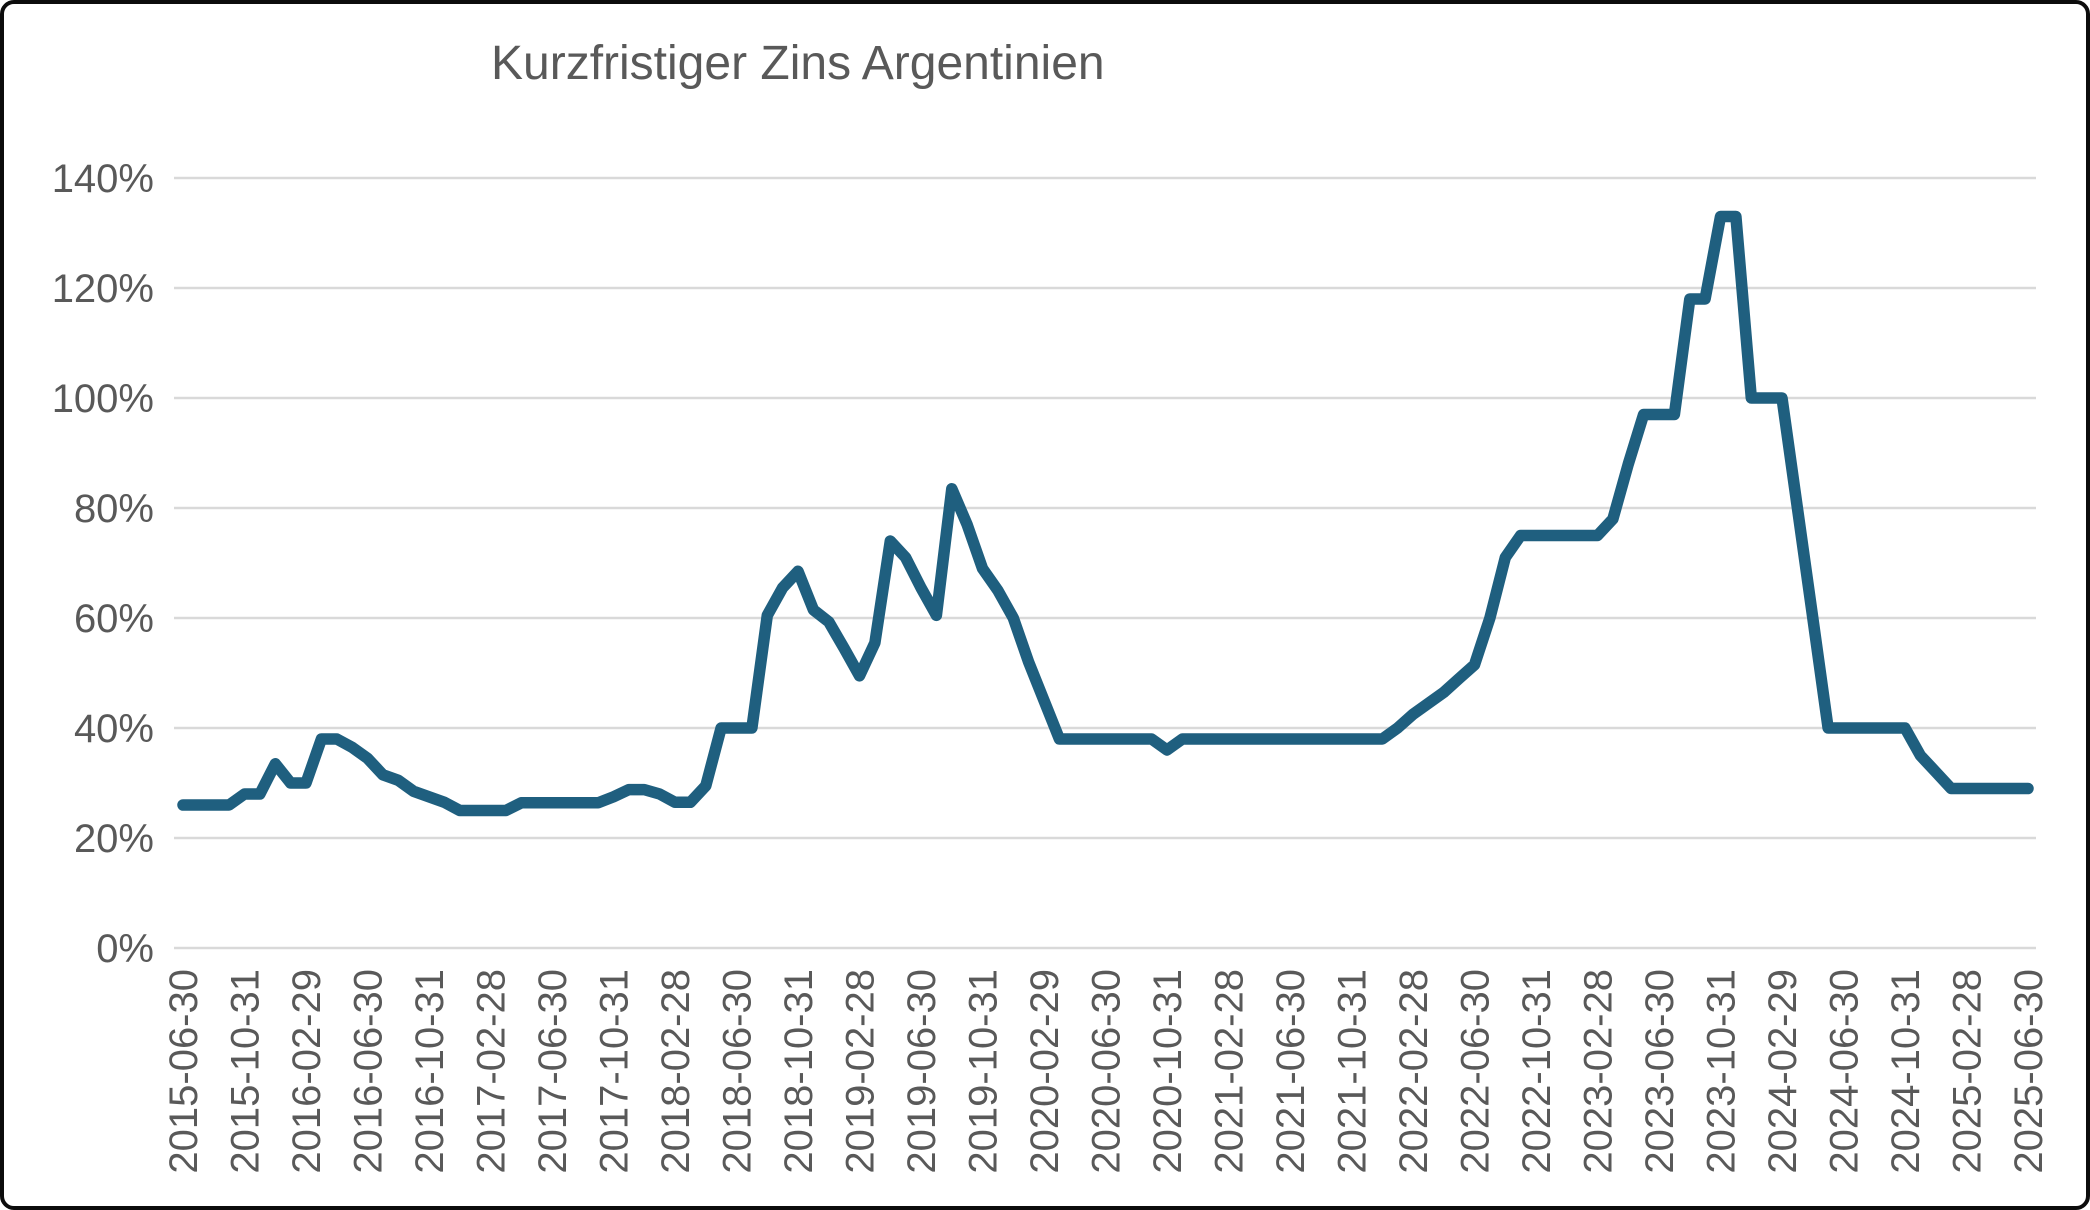 This screenshot has height=1210, width=2090. What do you see at coordinates (1845, 1071) in the screenshot?
I see `x-axis-tick-label: 2024-06-30` at bounding box center [1845, 1071].